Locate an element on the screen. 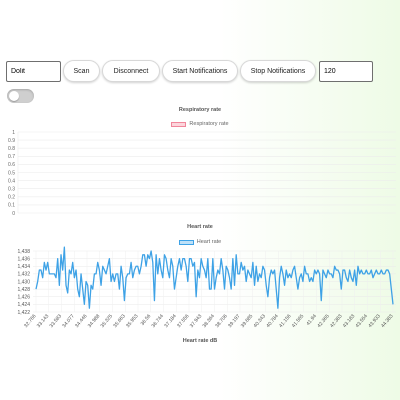 The height and width of the screenshot is (400, 400). heart-y-tick-label: 1,438 is located at coordinates (23, 252).